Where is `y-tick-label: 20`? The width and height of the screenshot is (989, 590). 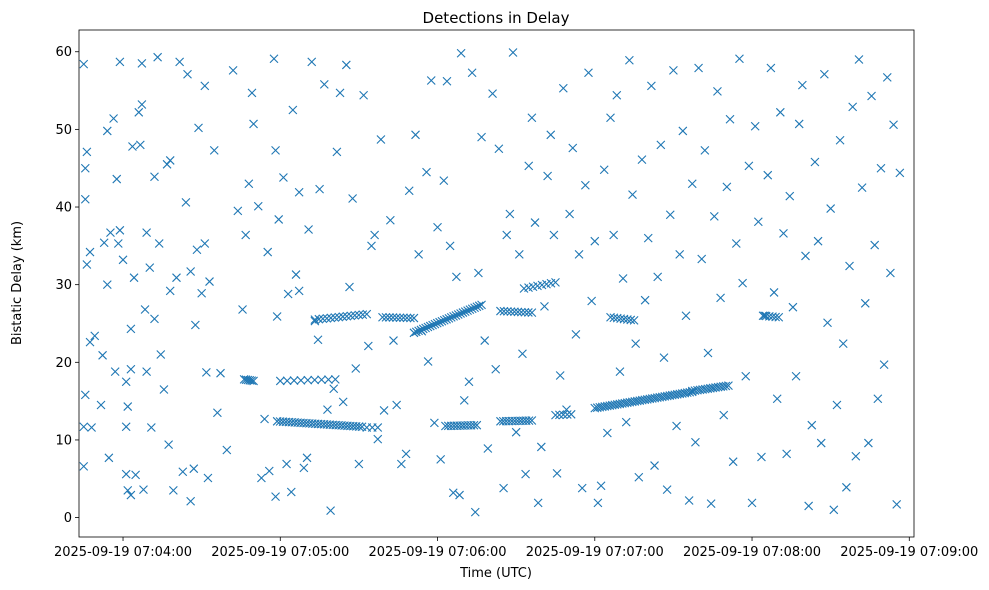 y-tick-label: 20 is located at coordinates (63, 363).